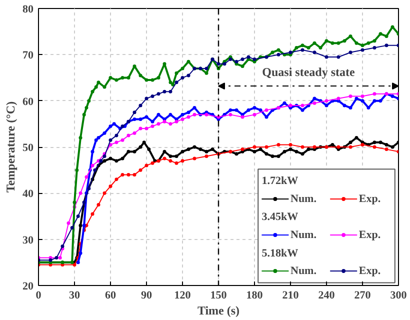  I want to click on x-tick-label: 60, so click(110, 296).